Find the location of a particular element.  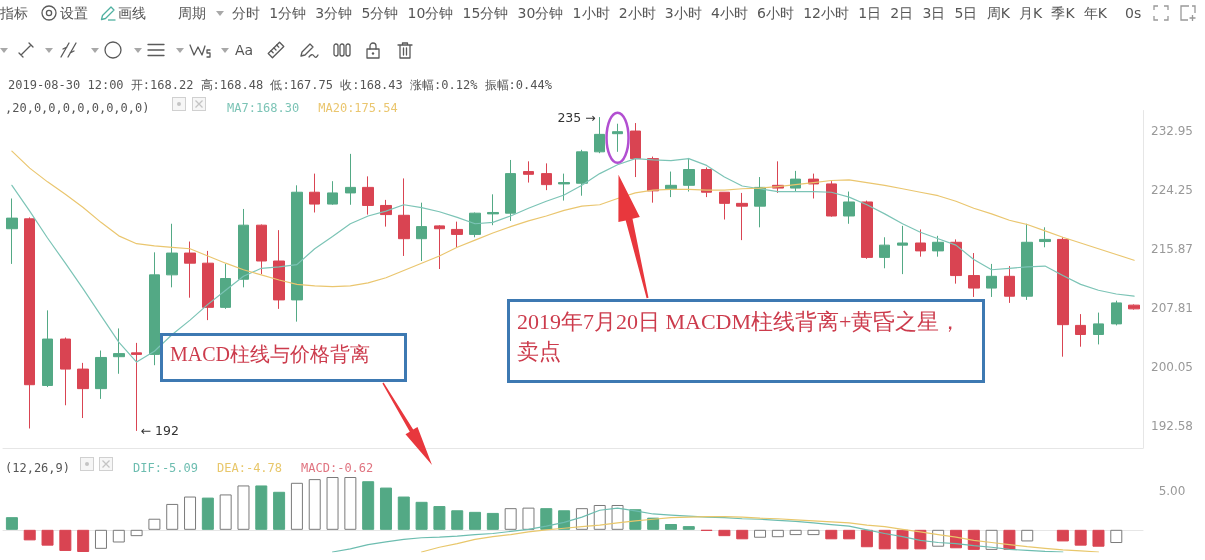

series-label: MACD:-0.62 is located at coordinates (337, 468).